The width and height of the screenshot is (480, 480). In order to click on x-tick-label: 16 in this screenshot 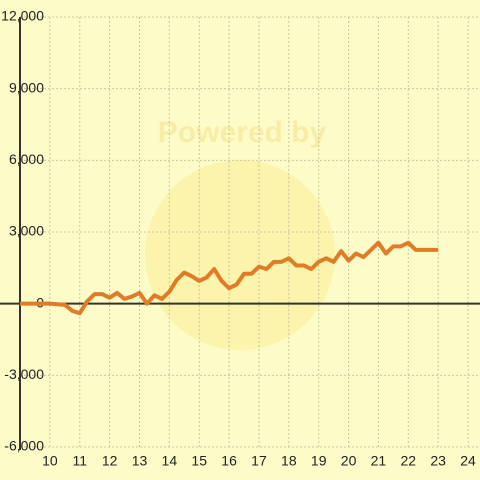, I will do `click(229, 461)`.